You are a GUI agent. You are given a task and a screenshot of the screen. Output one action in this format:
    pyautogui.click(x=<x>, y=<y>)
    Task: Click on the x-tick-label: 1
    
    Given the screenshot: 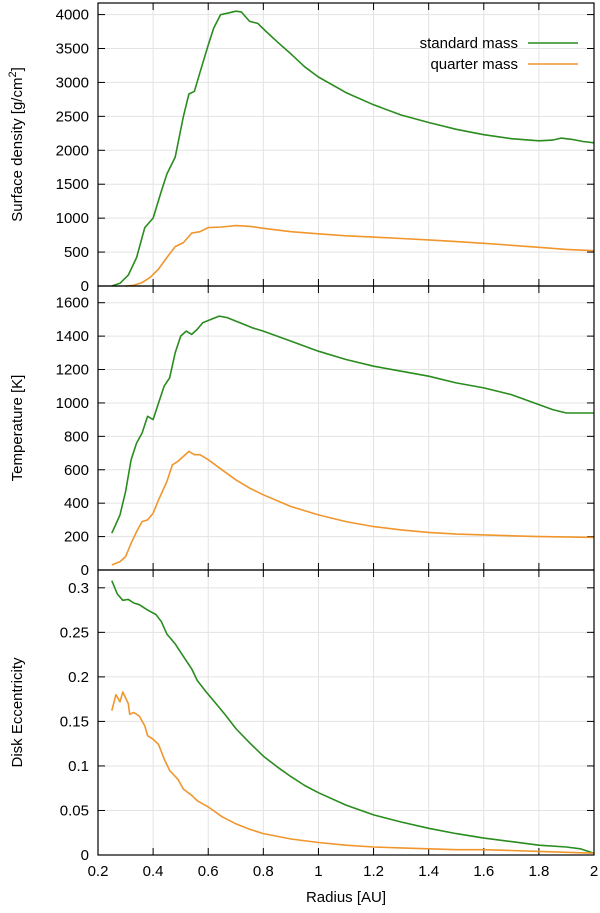 What is the action you would take?
    pyautogui.click(x=318, y=871)
    